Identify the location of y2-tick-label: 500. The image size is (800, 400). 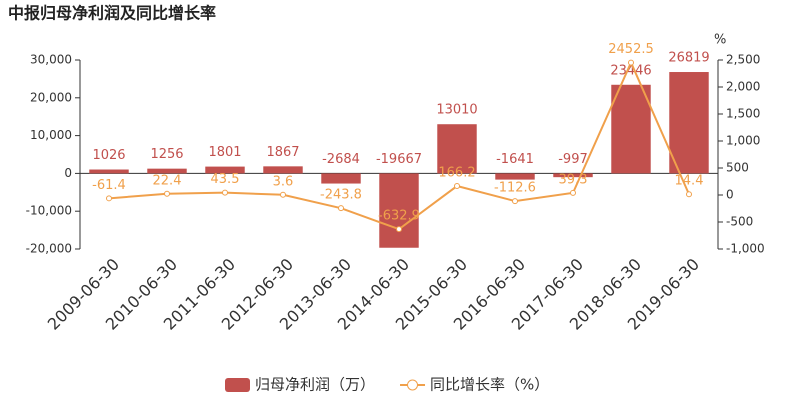
(737, 168).